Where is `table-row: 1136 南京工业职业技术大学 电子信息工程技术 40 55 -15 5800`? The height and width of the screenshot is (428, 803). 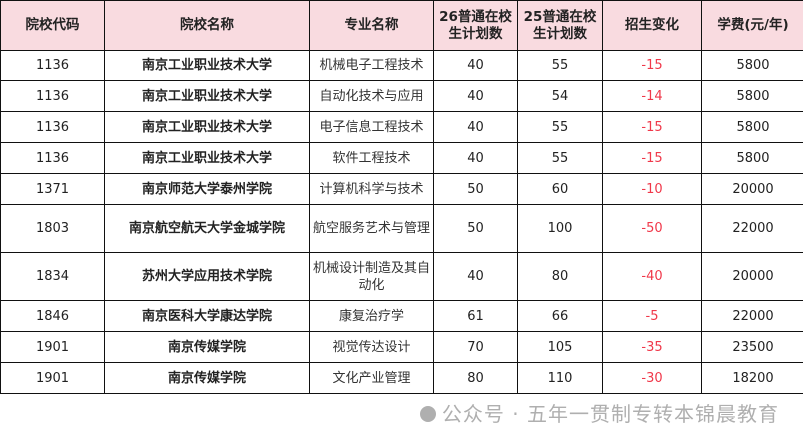 table-row: 1136 南京工业职业技术大学 电子信息工程技术 40 55 -15 5800 is located at coordinates (401, 127).